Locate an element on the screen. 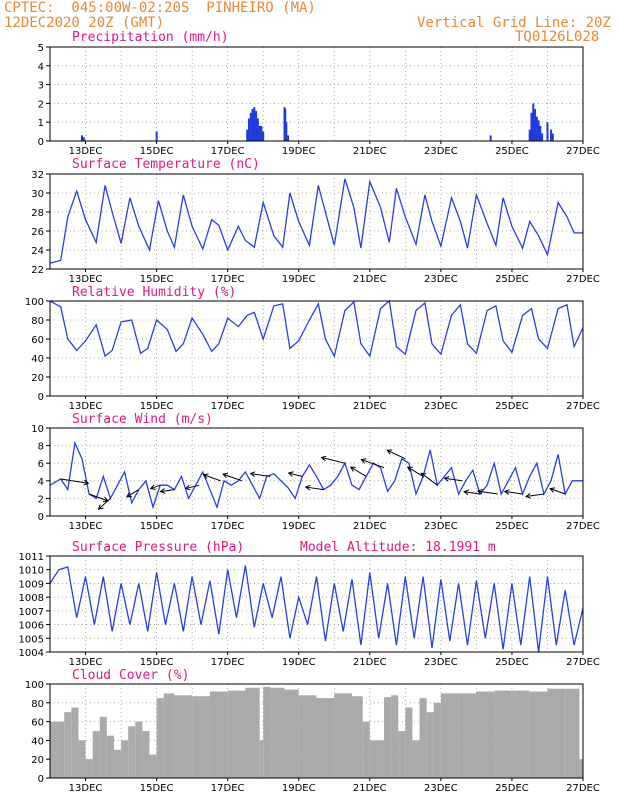  y-tick-label: 32 is located at coordinates (37, 175).